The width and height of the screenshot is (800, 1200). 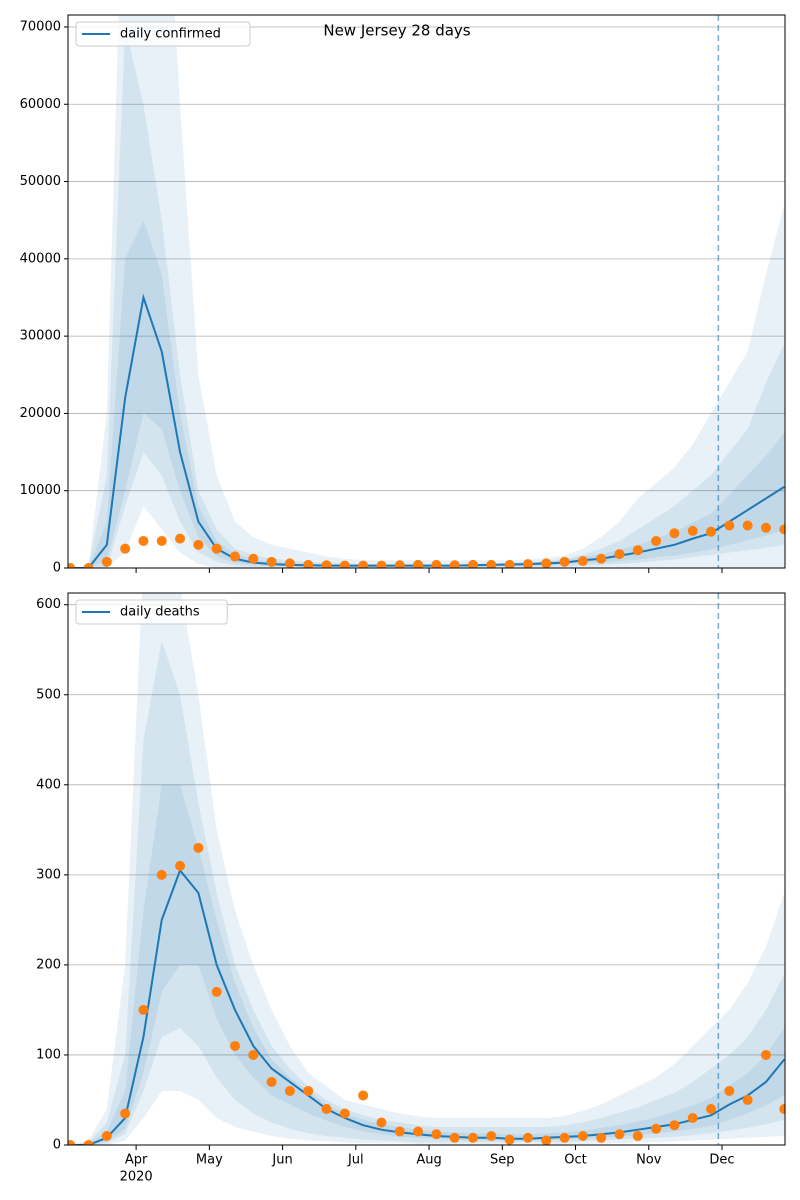 I want to click on x-tick-label: Nov, so click(x=649, y=1160).